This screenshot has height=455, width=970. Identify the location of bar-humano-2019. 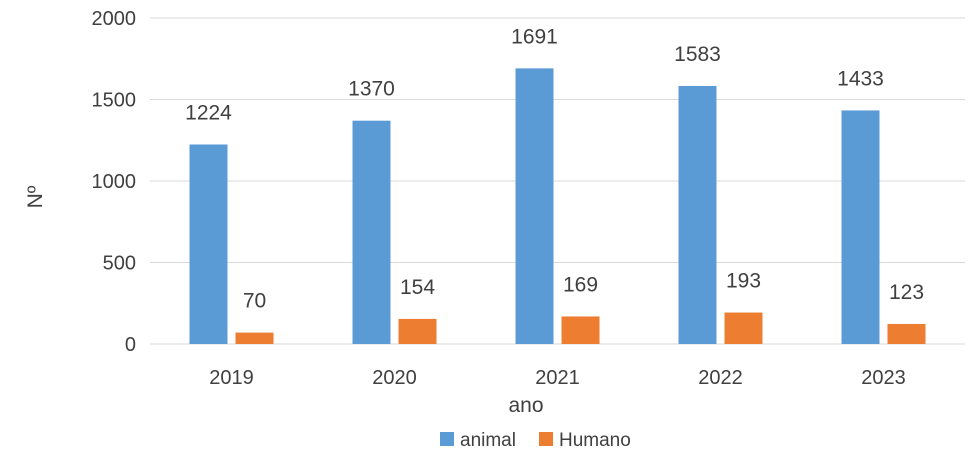
(254, 338).